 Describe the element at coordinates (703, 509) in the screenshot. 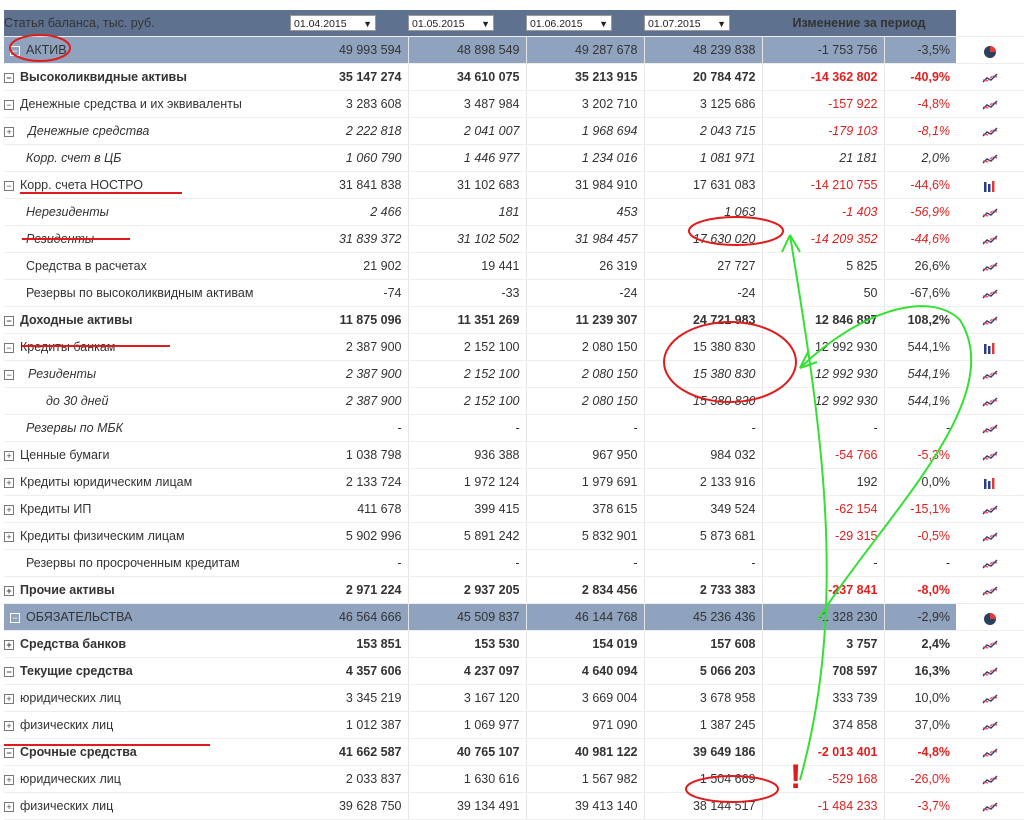

I see `cell-value: 349 524` at that location.